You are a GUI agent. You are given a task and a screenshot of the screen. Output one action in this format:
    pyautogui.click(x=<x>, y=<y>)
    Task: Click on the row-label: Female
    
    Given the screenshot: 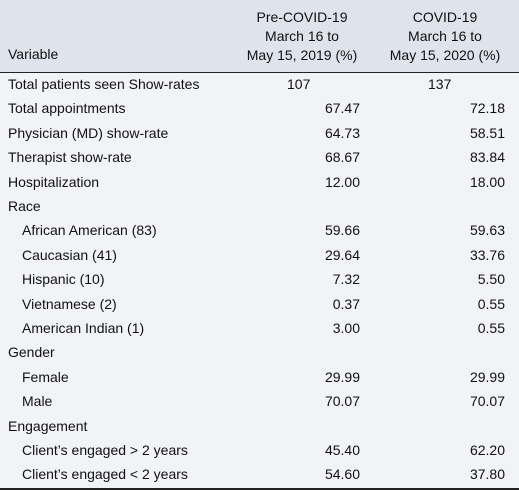 What is the action you would take?
    pyautogui.click(x=45, y=376)
    